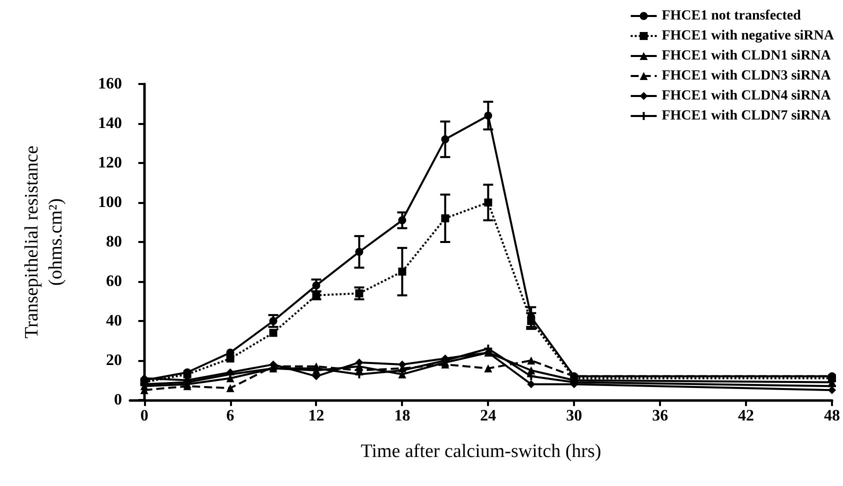  What do you see at coordinates (747, 76) in the screenshot?
I see `legend-label: FHCE1 with CLDN3 siRNA` at bounding box center [747, 76].